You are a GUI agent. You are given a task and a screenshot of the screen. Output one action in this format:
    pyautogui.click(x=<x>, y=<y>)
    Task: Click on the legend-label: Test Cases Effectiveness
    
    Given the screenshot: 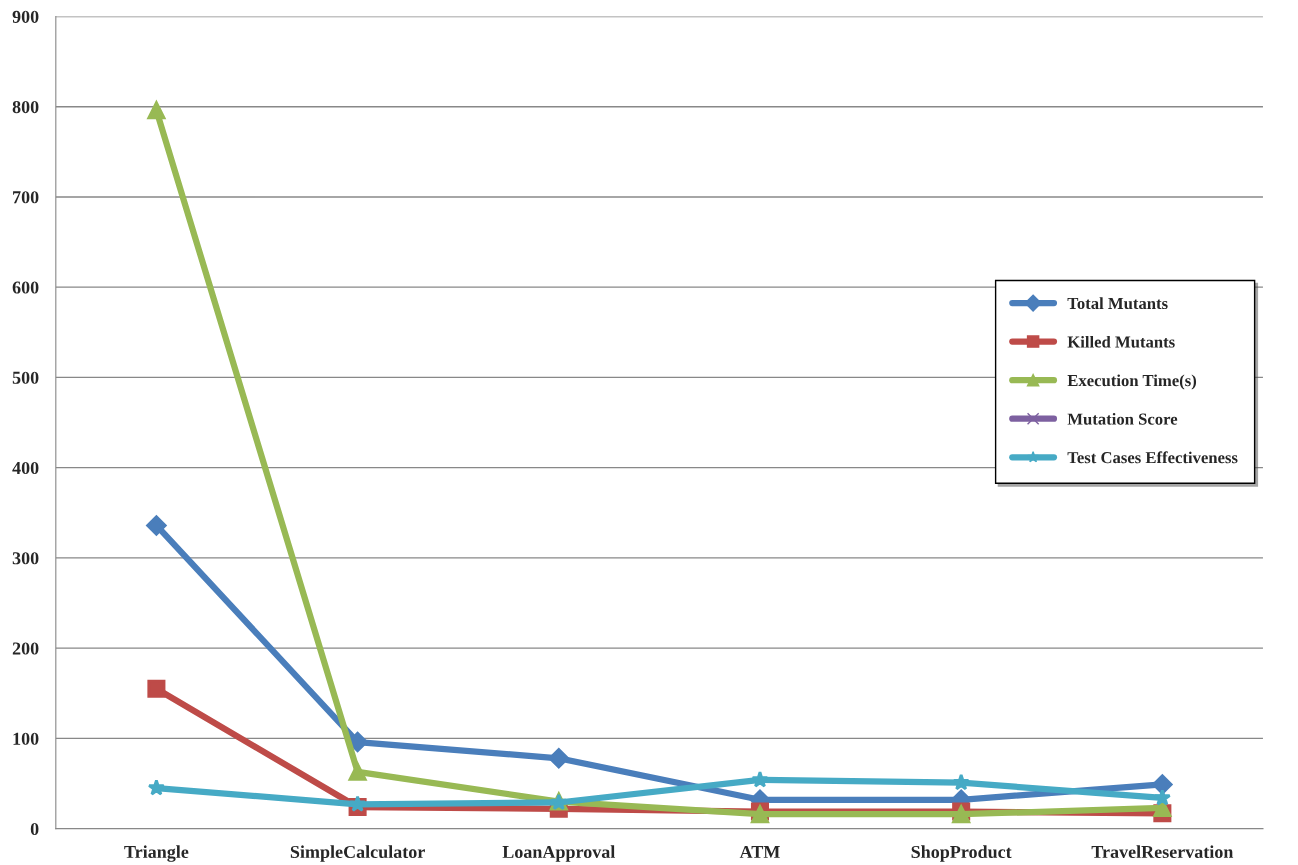 What is the action you would take?
    pyautogui.click(x=1152, y=457)
    